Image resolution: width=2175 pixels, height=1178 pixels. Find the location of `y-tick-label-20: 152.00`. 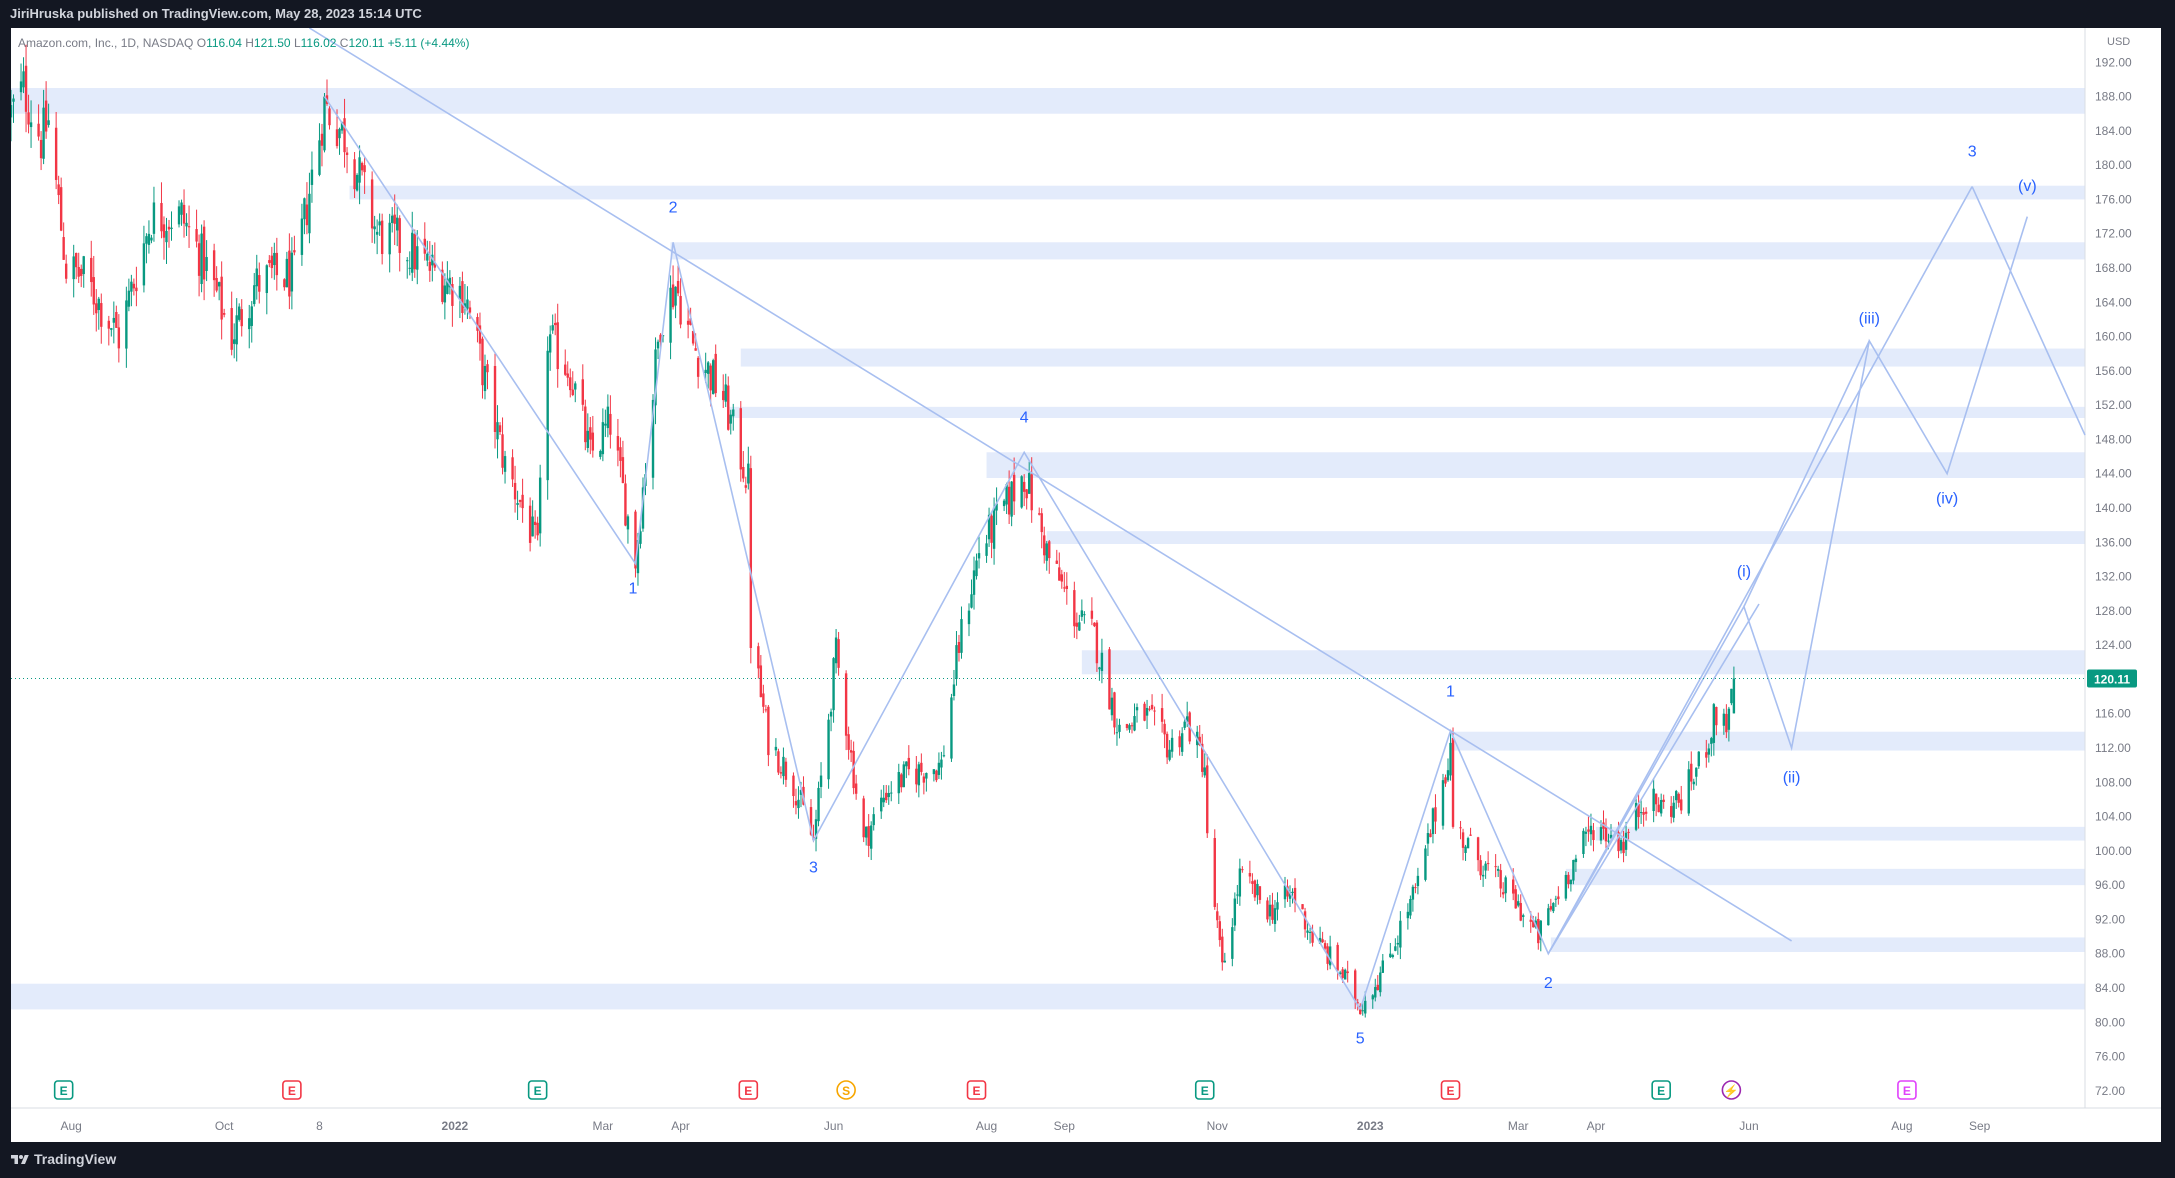

y-tick-label-20: 152.00 is located at coordinates (2113, 405).